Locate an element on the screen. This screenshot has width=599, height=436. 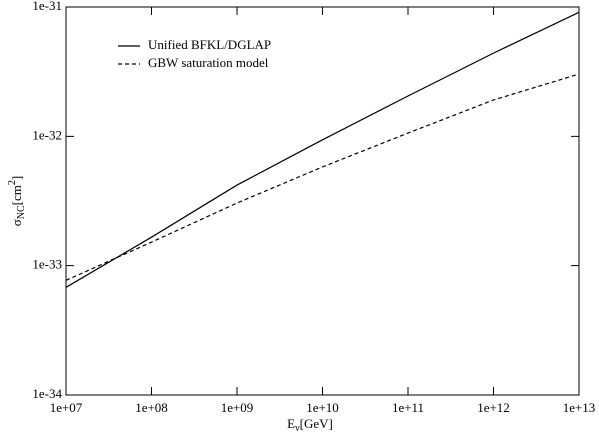
y-tick-label: 1e-34 is located at coordinates (47, 393).